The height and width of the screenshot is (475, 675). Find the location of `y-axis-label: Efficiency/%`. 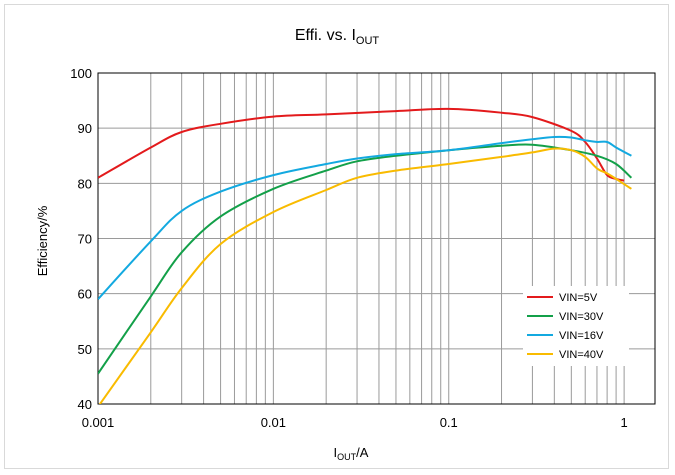

y-axis-label: Efficiency/% is located at coordinates (42, 240).